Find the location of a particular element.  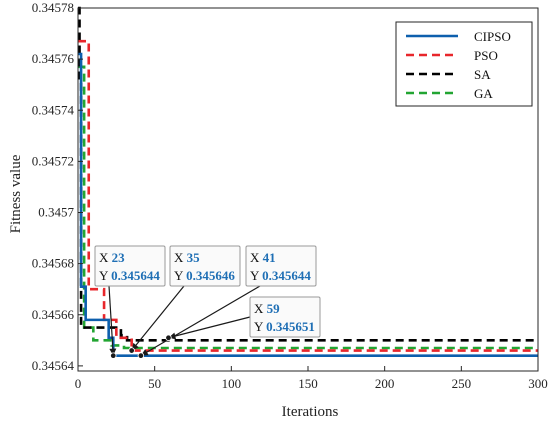

datatip-x-value: 41 is located at coordinates (269, 257).